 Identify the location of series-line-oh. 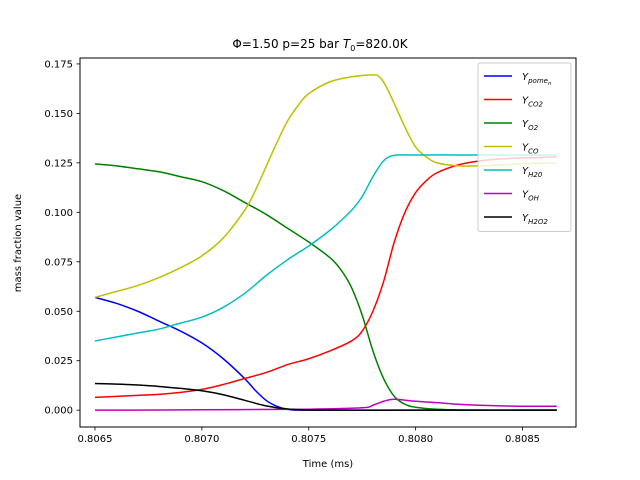
(325, 404).